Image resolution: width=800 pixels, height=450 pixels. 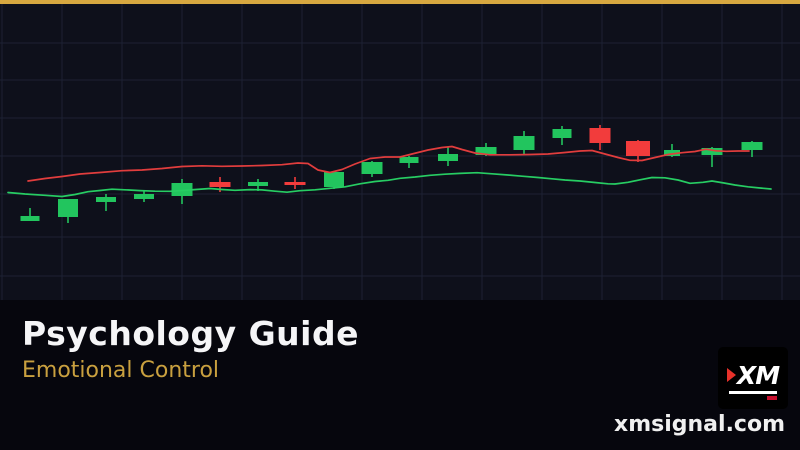 I want to click on ma-upper-red, so click(x=388, y=163).